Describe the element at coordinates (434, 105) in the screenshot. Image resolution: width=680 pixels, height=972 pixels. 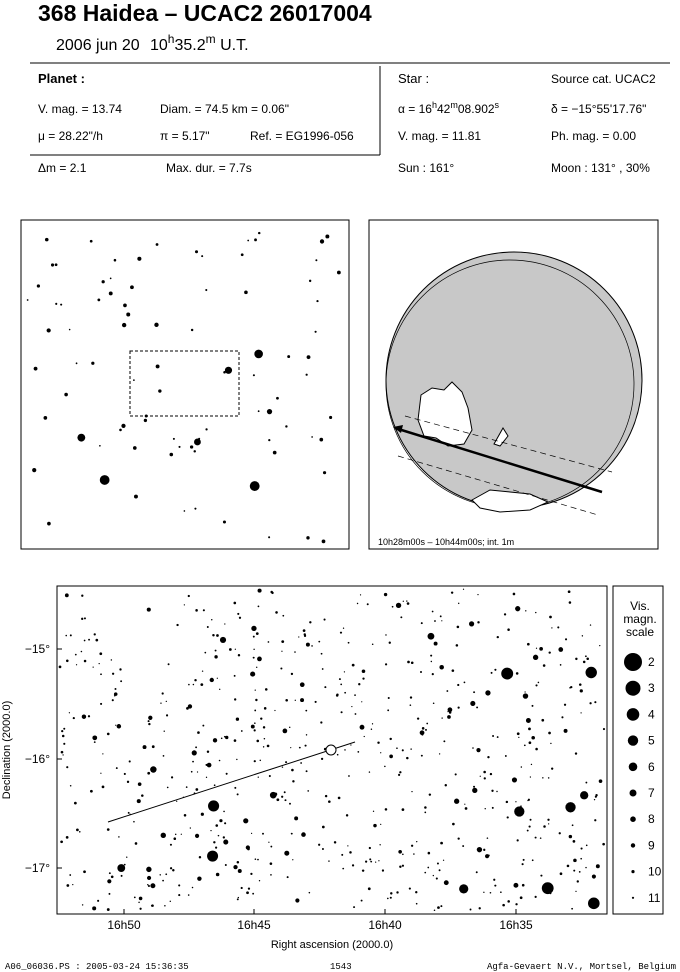
I see `superscript: h` at that location.